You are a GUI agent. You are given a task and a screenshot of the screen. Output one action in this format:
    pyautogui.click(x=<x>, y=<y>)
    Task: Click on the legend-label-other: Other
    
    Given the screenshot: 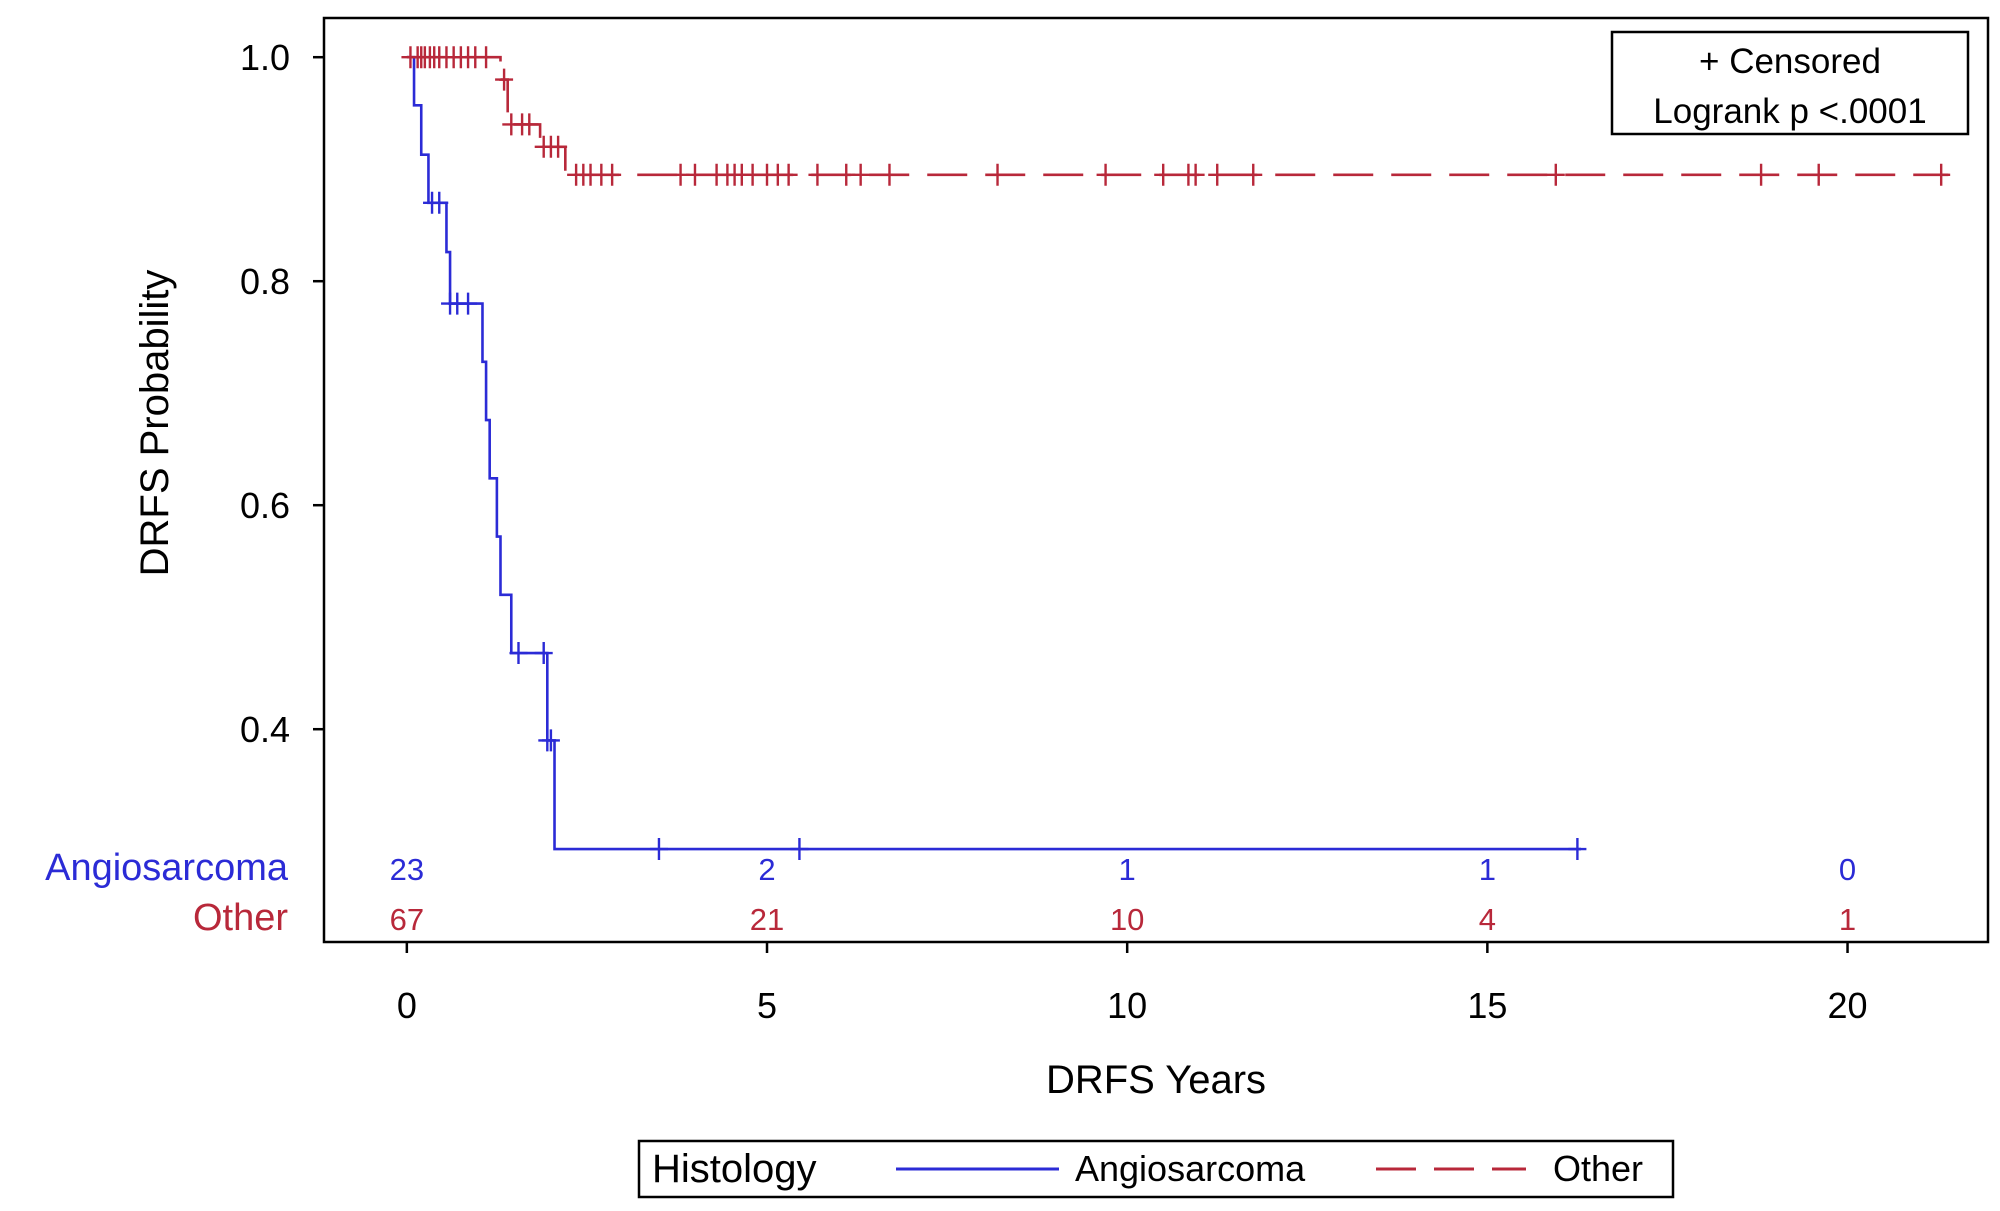 What is the action you would take?
    pyautogui.click(x=1598, y=1168)
    